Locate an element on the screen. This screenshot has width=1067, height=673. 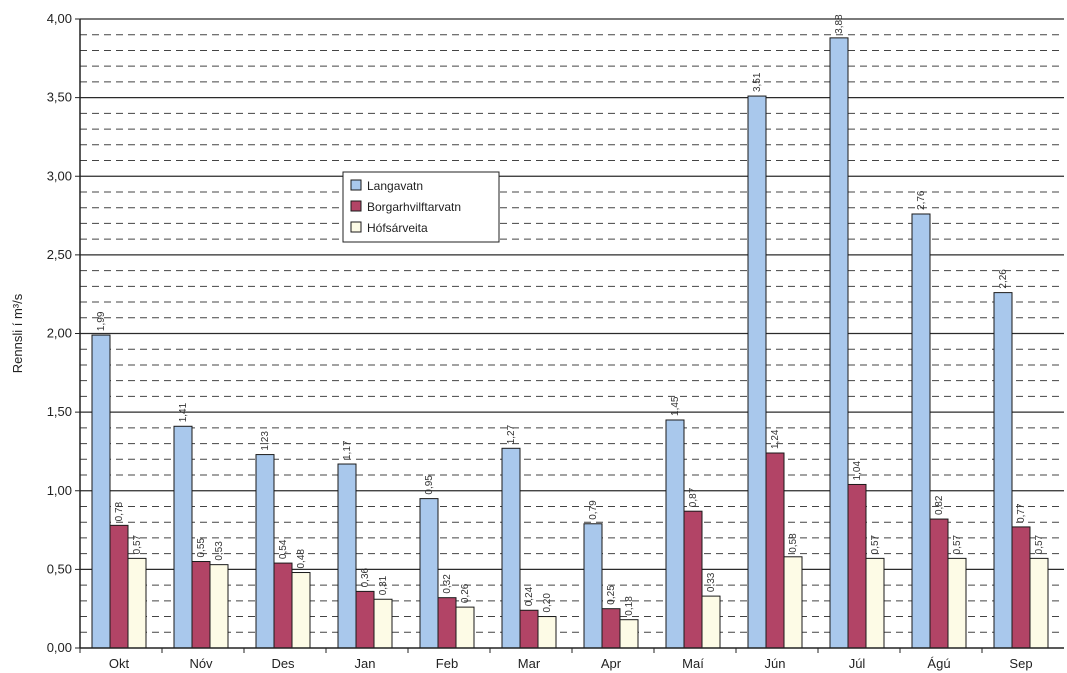
bar-hófsárveita-júl is located at coordinates (875, 603).